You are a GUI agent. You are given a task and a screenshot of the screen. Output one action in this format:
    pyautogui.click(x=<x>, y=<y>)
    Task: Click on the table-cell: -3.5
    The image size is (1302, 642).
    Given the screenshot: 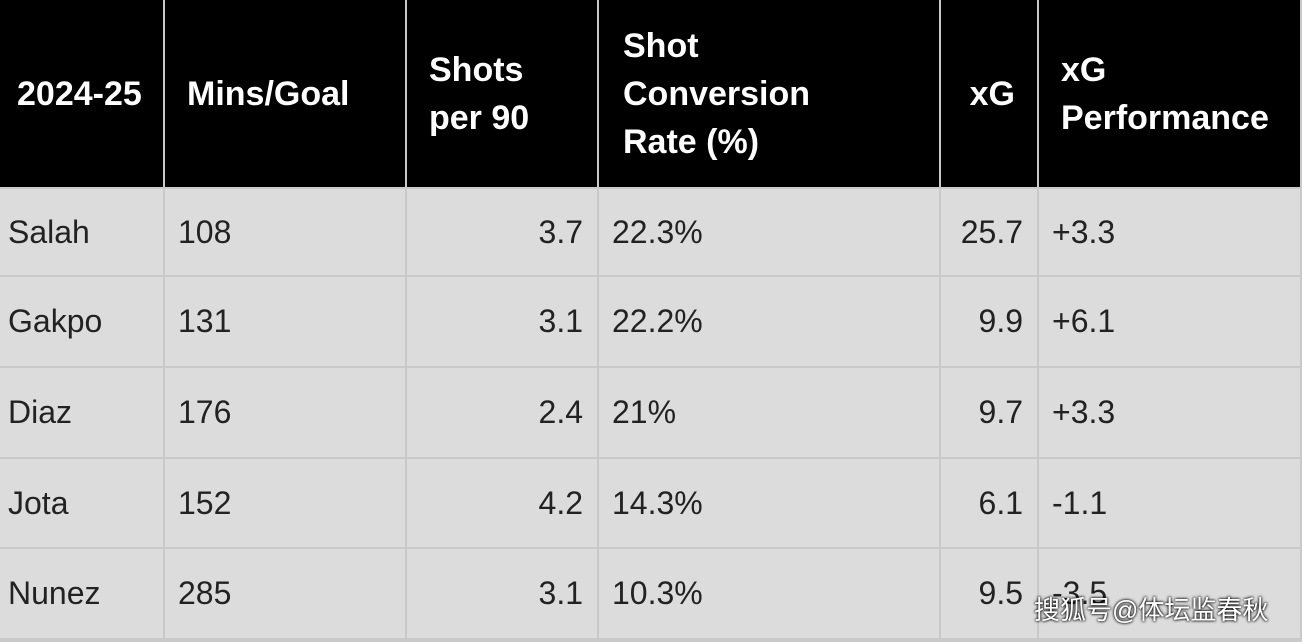 What is the action you would take?
    pyautogui.click(x=1169, y=593)
    